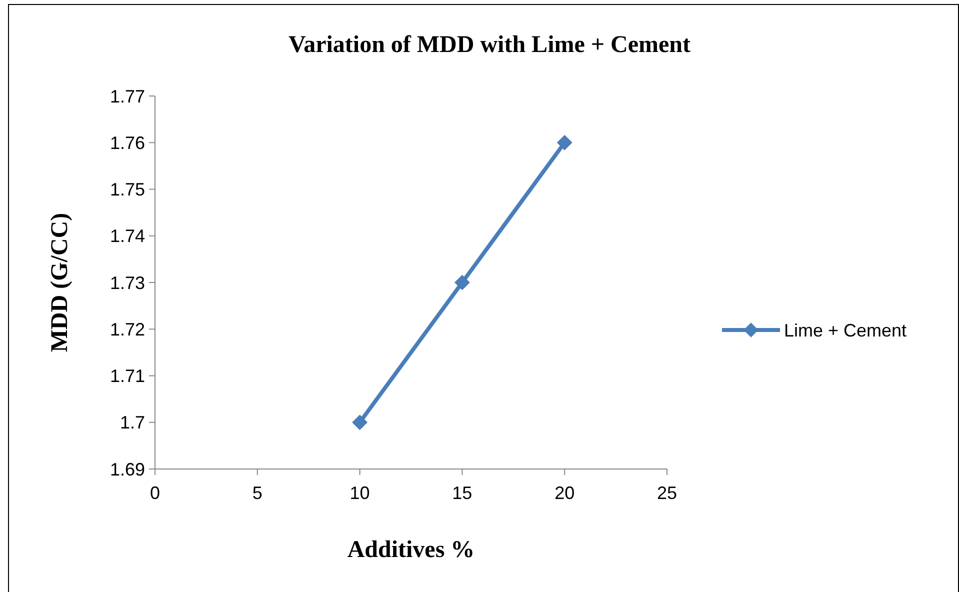  What do you see at coordinates (564, 493) in the screenshot?
I see `x-tick-label: 20` at bounding box center [564, 493].